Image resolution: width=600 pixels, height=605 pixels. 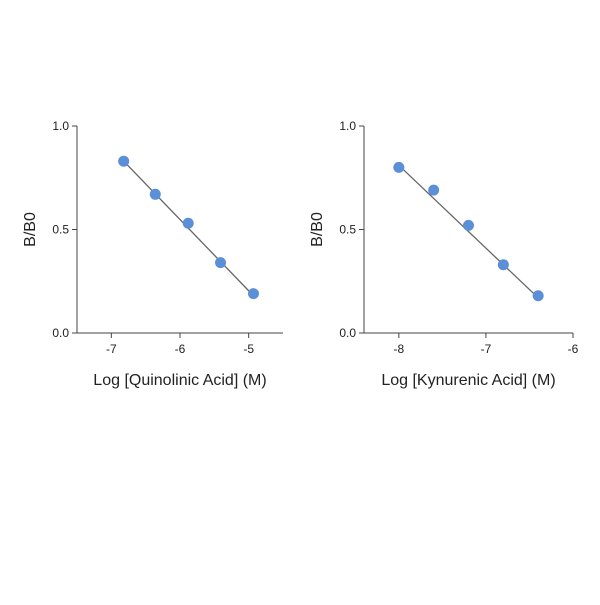 What do you see at coordinates (468, 231) in the screenshot?
I see `fit-line` at bounding box center [468, 231].